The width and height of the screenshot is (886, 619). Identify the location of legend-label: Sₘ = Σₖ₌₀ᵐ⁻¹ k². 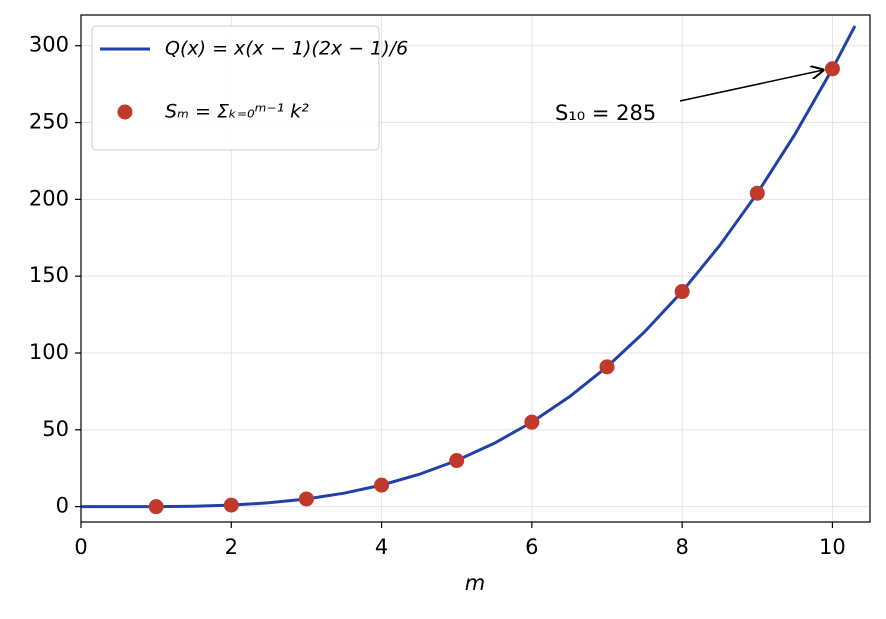
(237, 112).